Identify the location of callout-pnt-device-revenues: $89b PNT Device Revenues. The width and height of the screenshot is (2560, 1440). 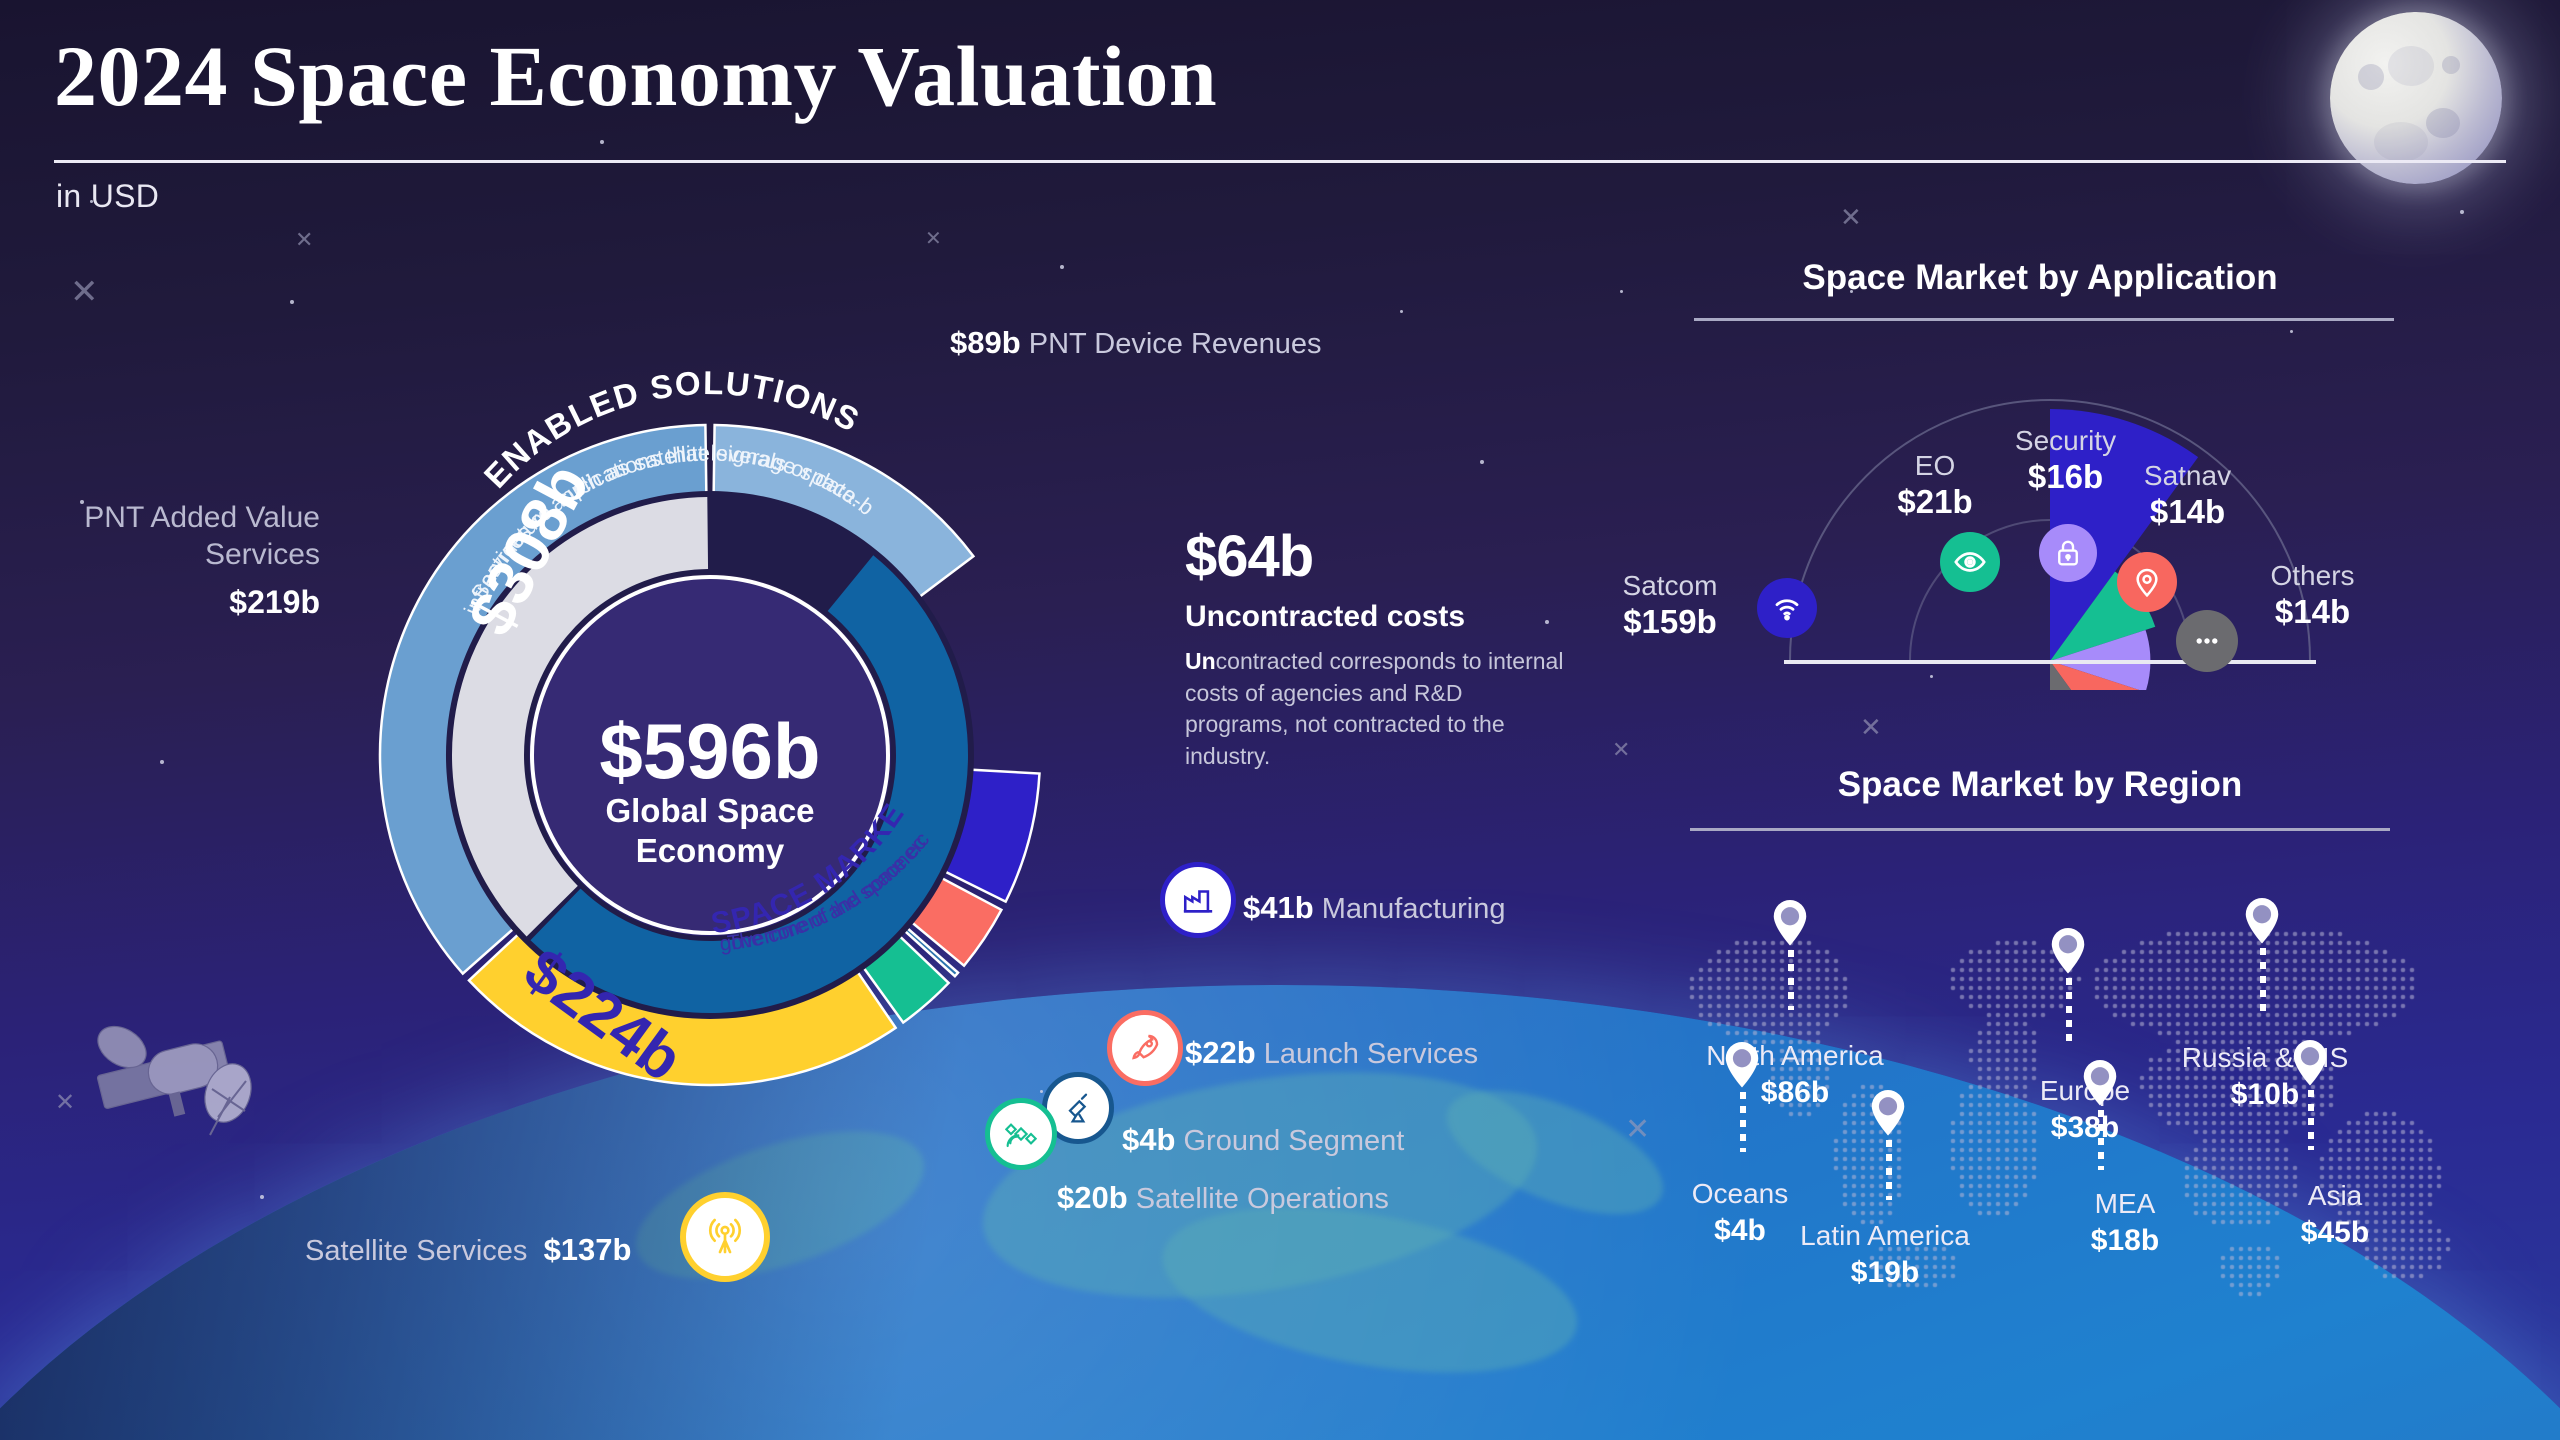
(1136, 342).